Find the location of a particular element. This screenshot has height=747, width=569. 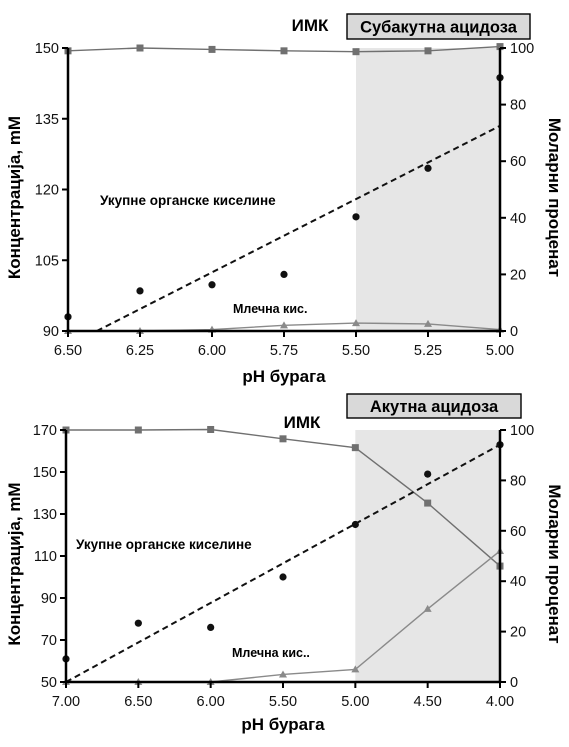

region-label: Субакутна ацидоза is located at coordinates (439, 28).